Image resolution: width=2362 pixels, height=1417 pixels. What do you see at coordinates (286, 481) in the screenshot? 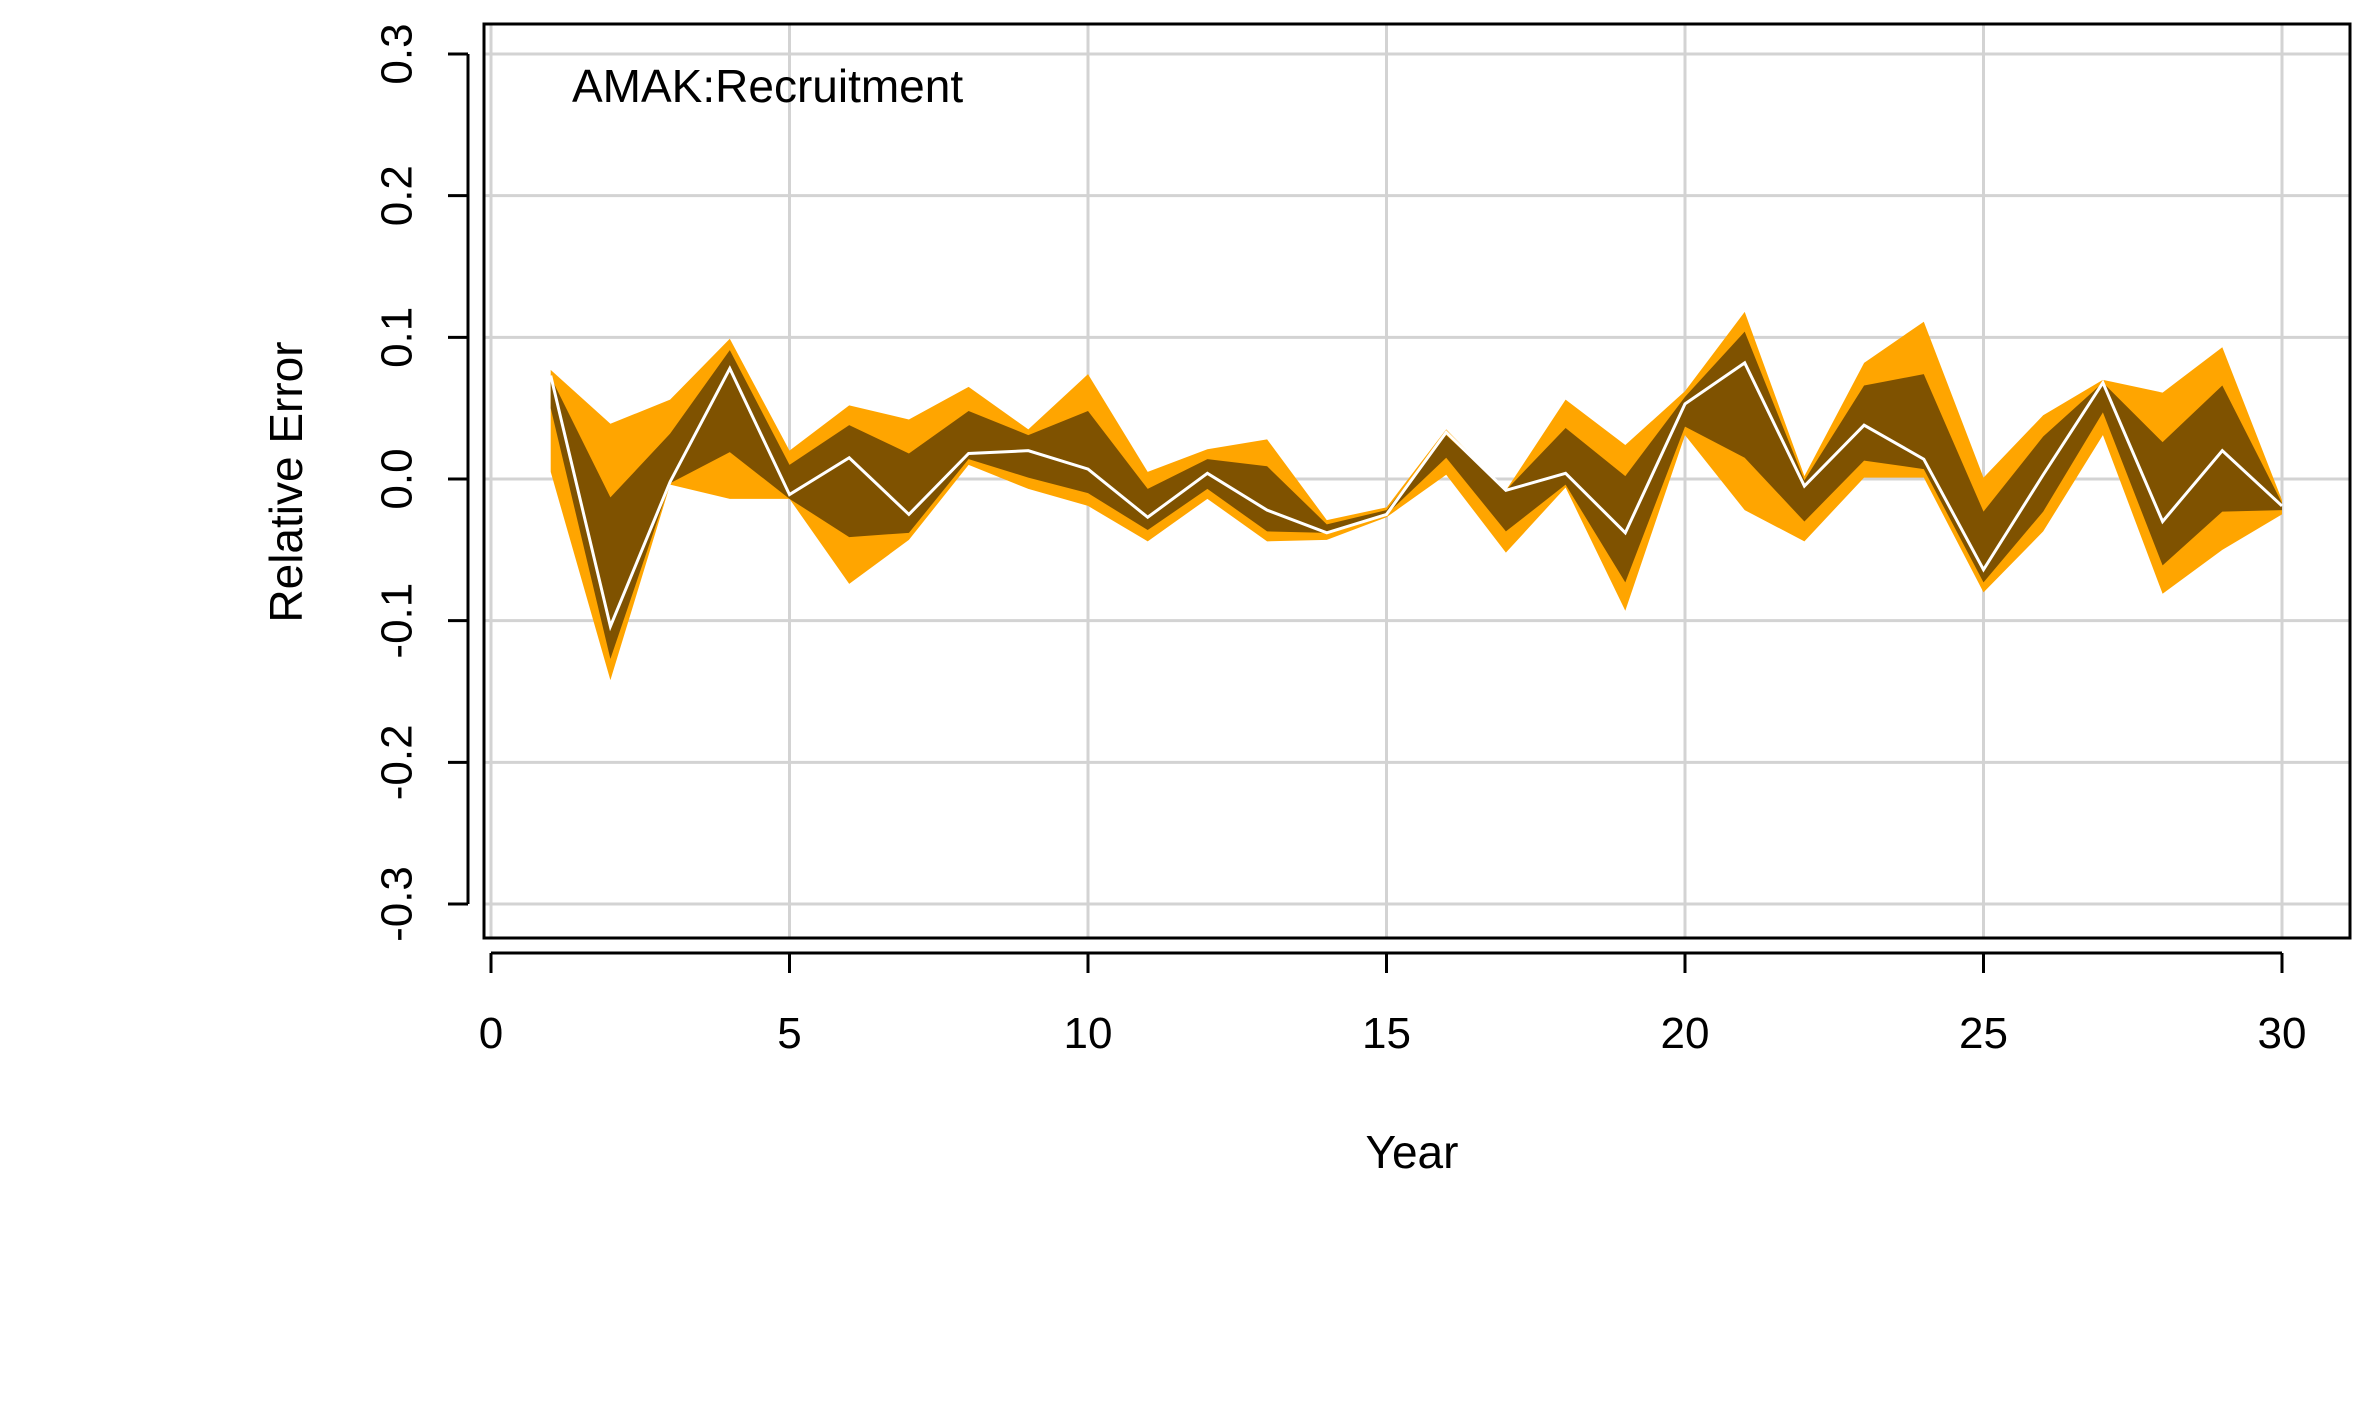
I see `y-axis-title: Relative Error` at bounding box center [286, 481].